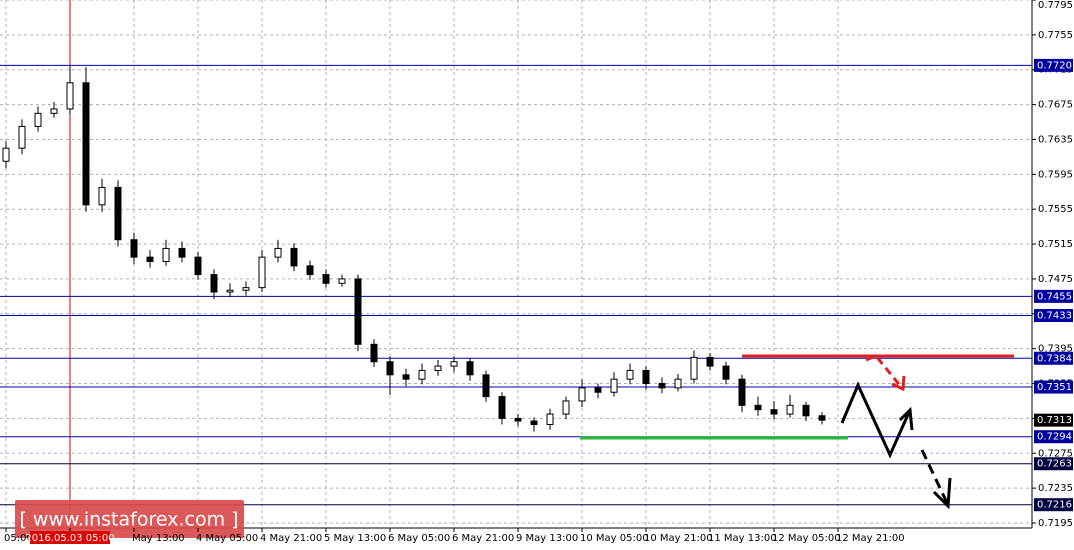  What do you see at coordinates (1055, 349) in the screenshot?
I see `y-tick-label: 0.7395` at bounding box center [1055, 349].